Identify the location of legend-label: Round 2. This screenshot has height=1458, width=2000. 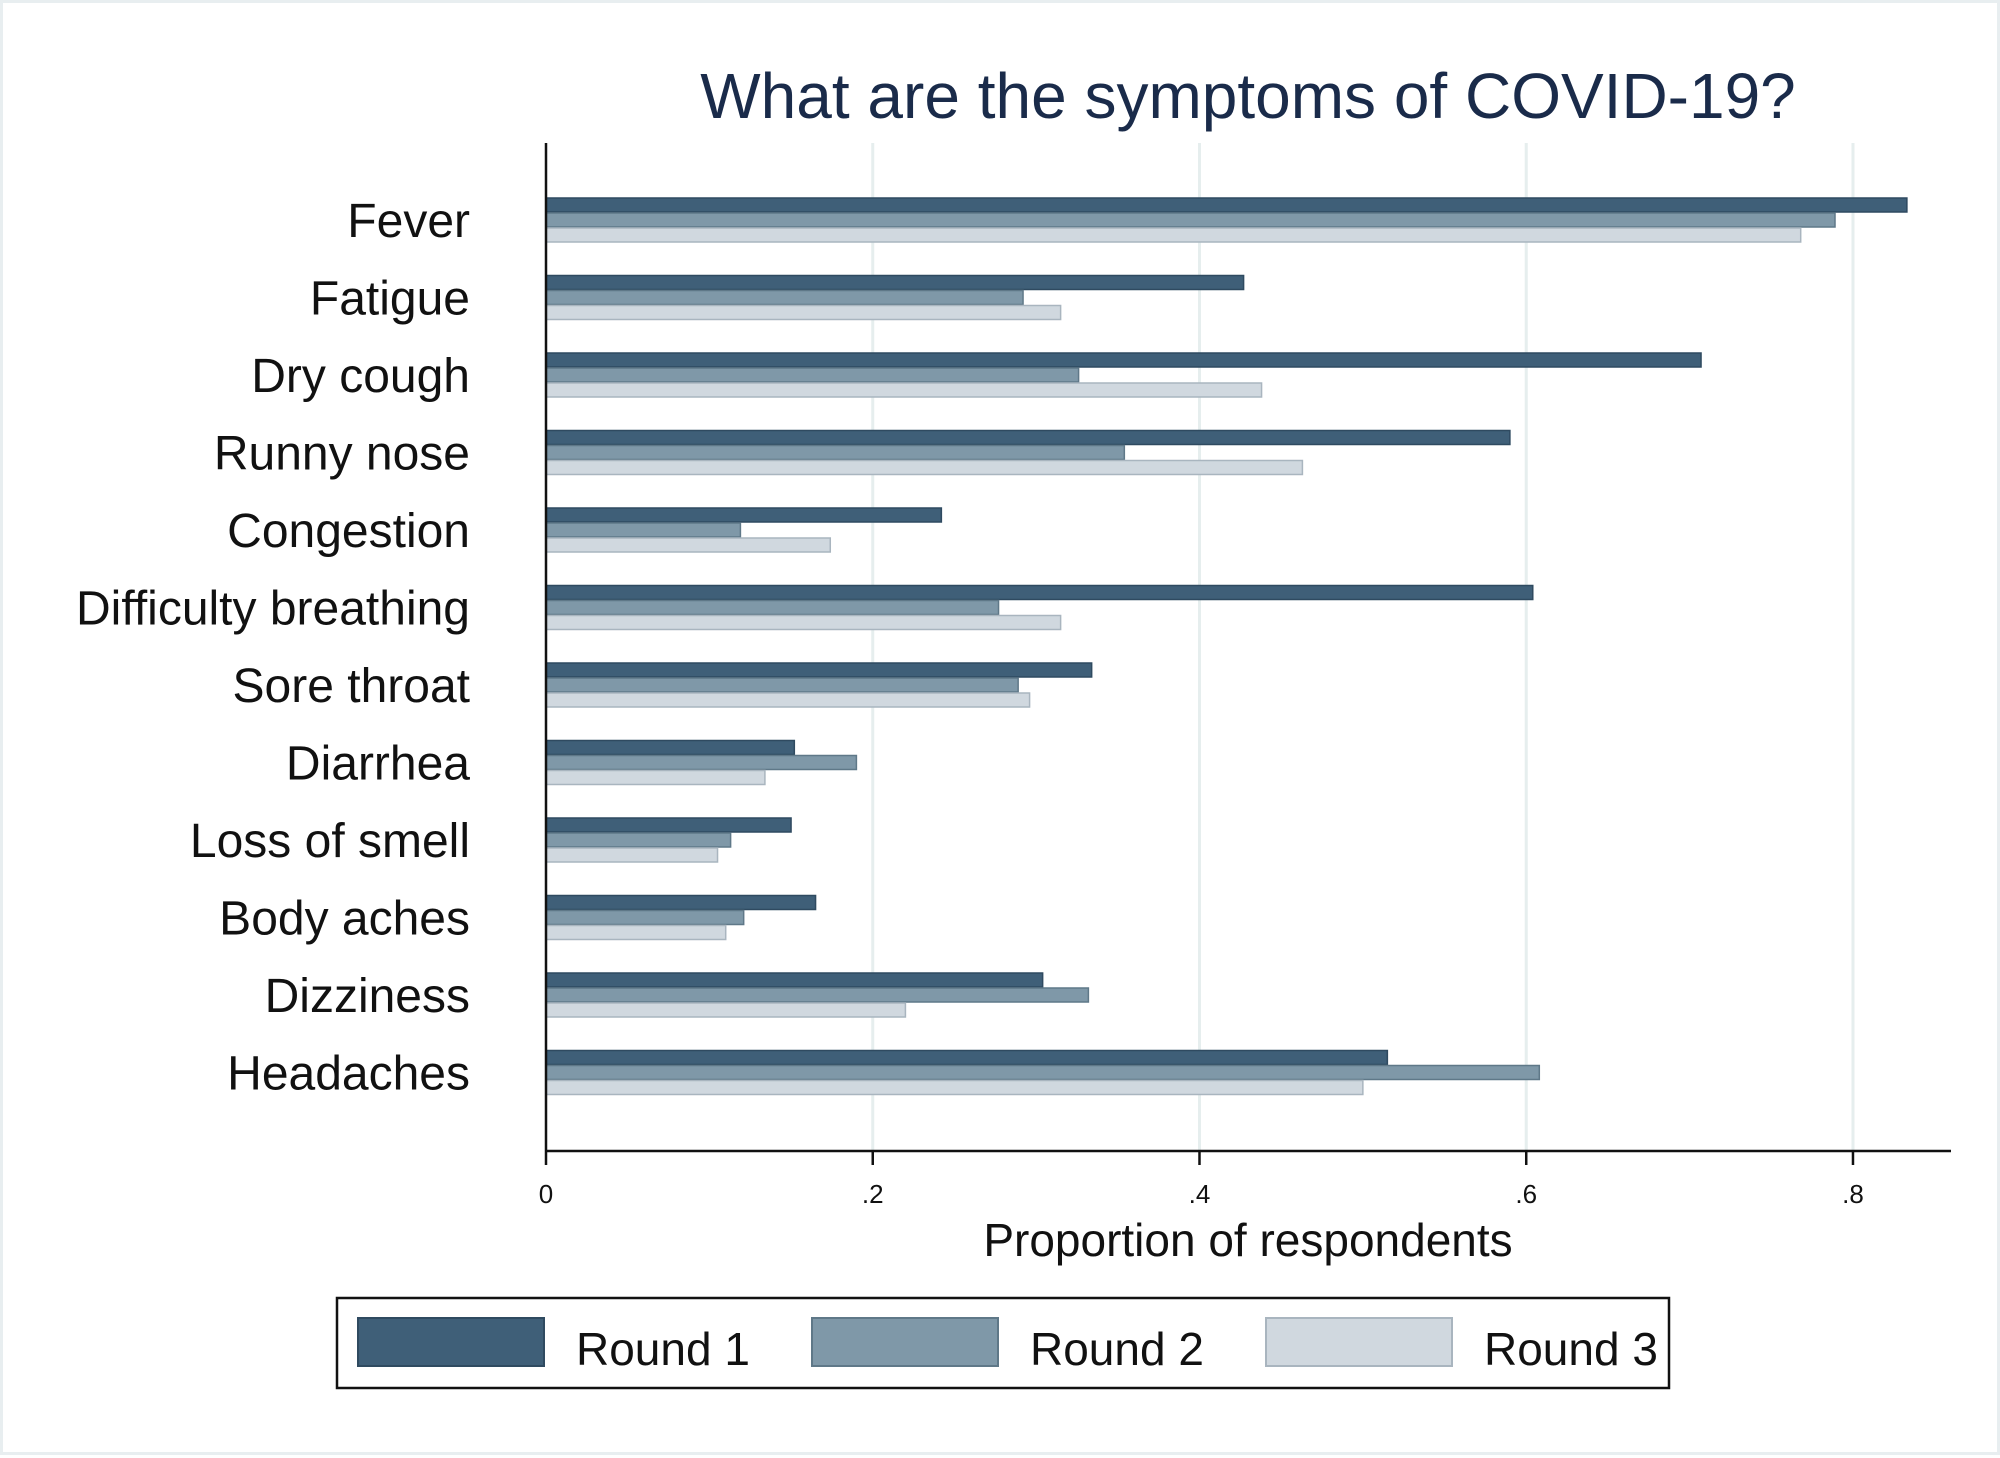
(1117, 1349).